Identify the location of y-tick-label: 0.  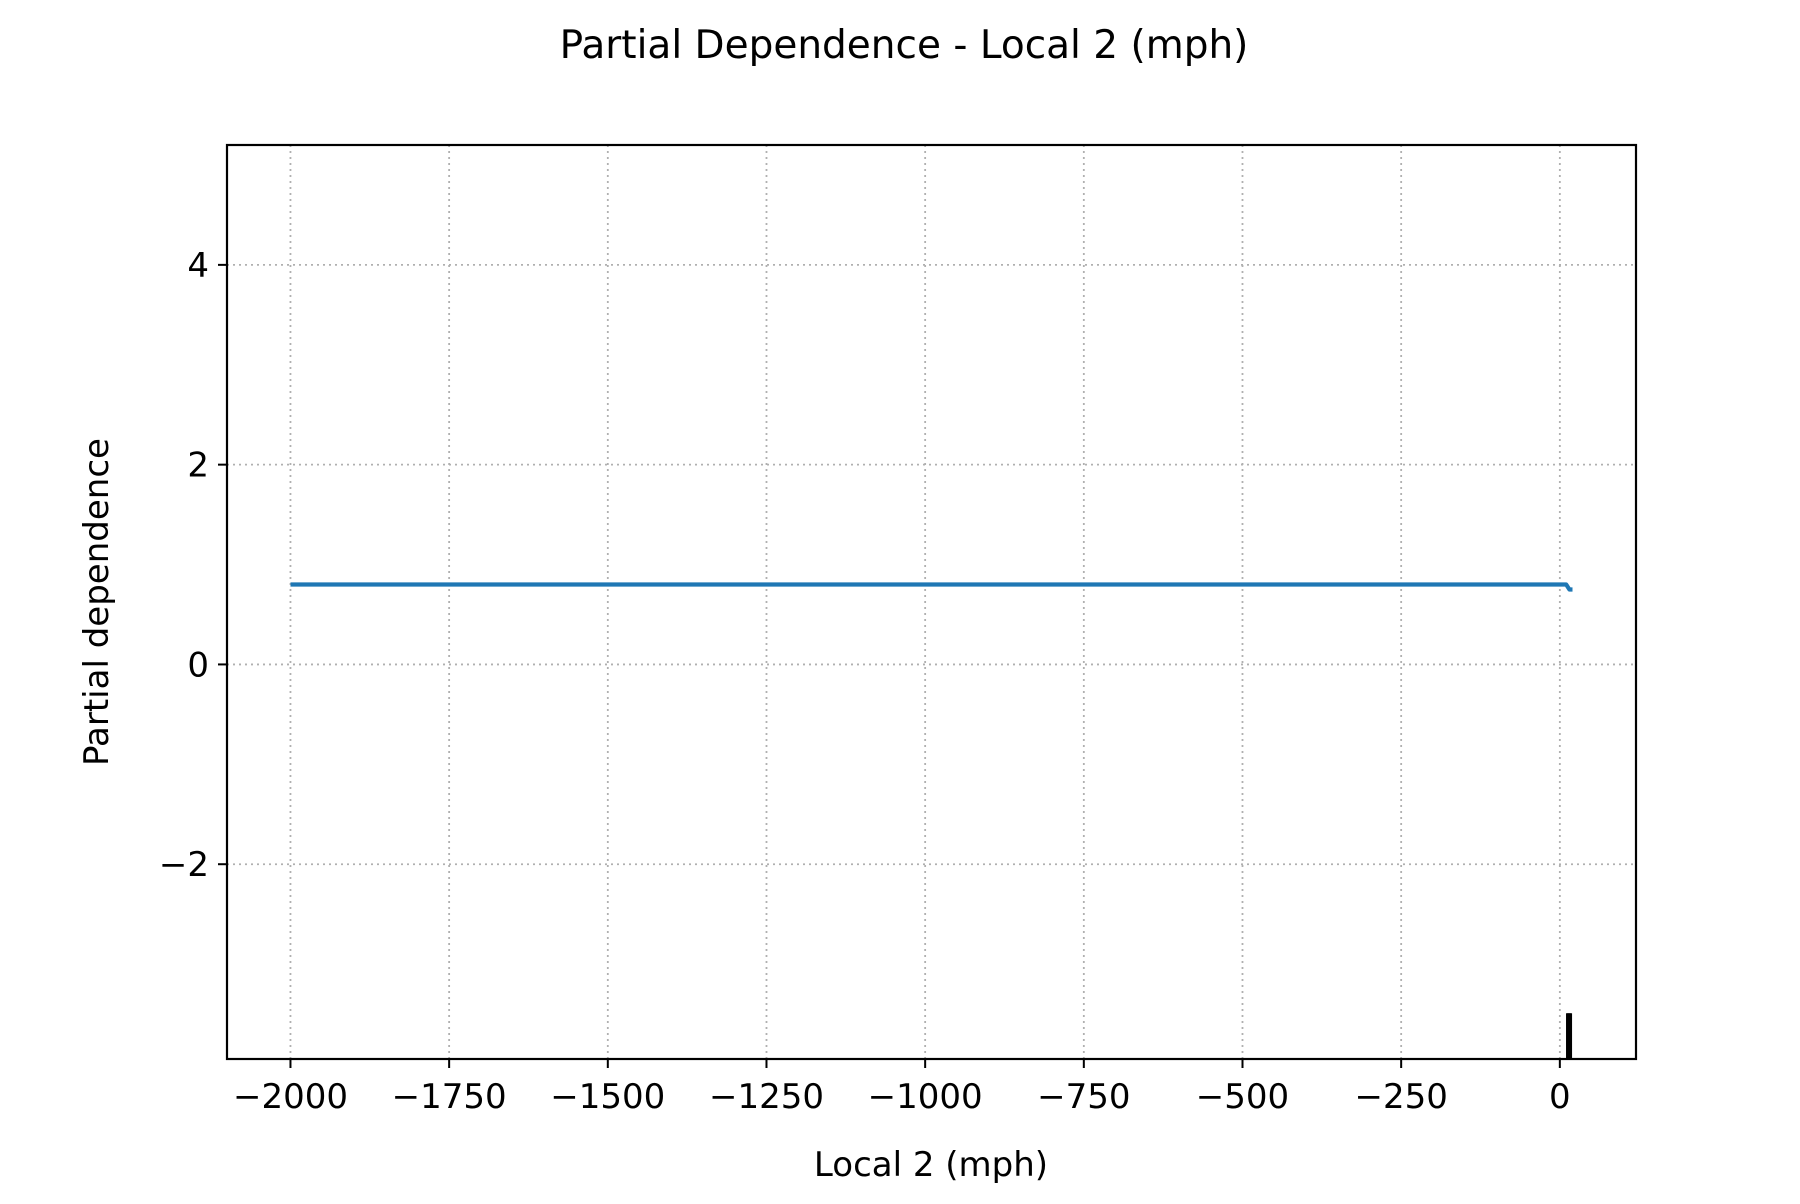
(198, 665).